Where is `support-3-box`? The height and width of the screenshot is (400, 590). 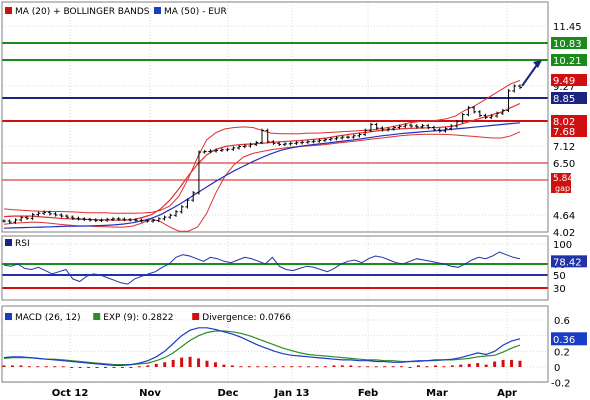 support-3-box is located at coordinates (561, 183).